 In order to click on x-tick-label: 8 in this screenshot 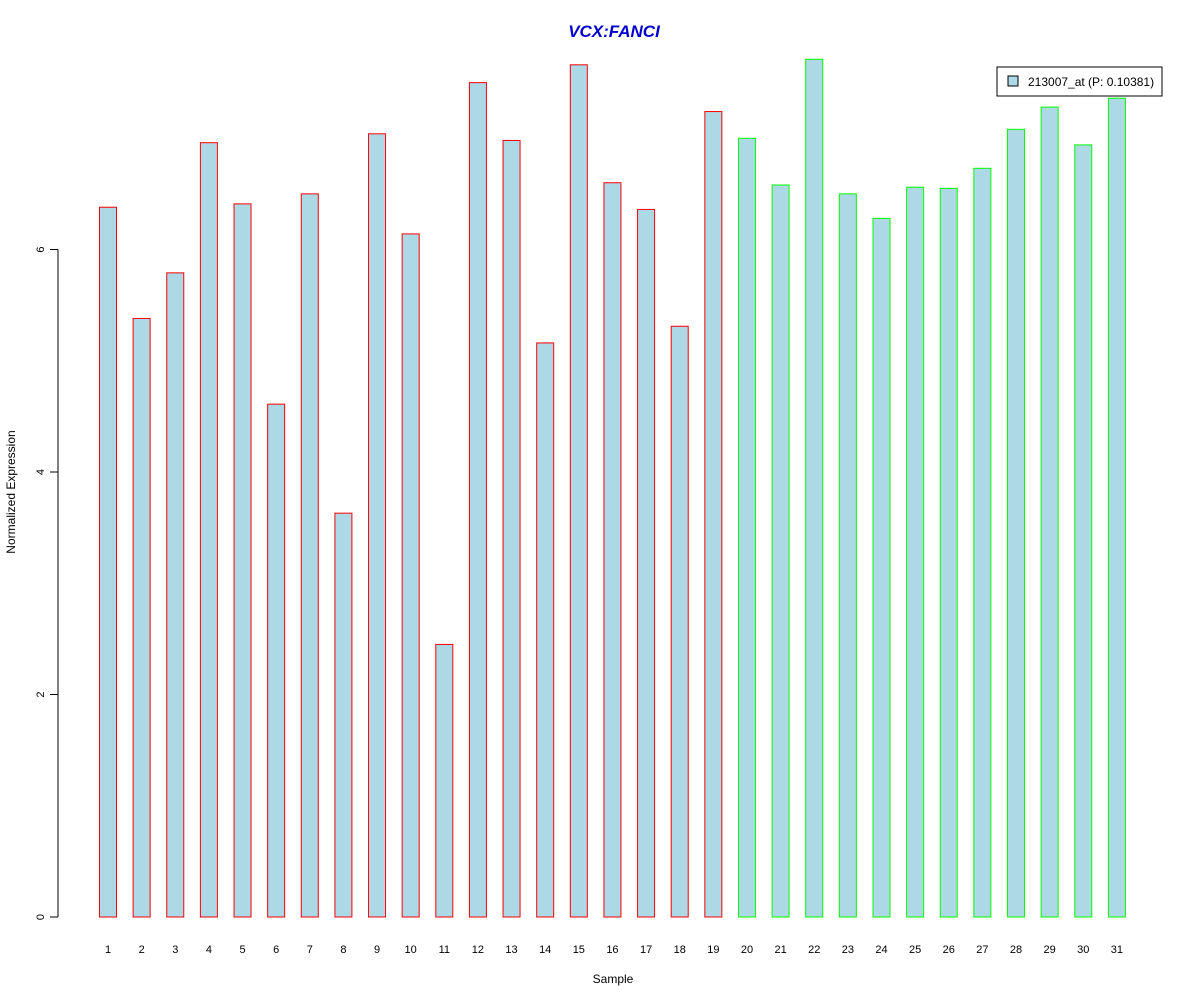, I will do `click(343, 950)`.